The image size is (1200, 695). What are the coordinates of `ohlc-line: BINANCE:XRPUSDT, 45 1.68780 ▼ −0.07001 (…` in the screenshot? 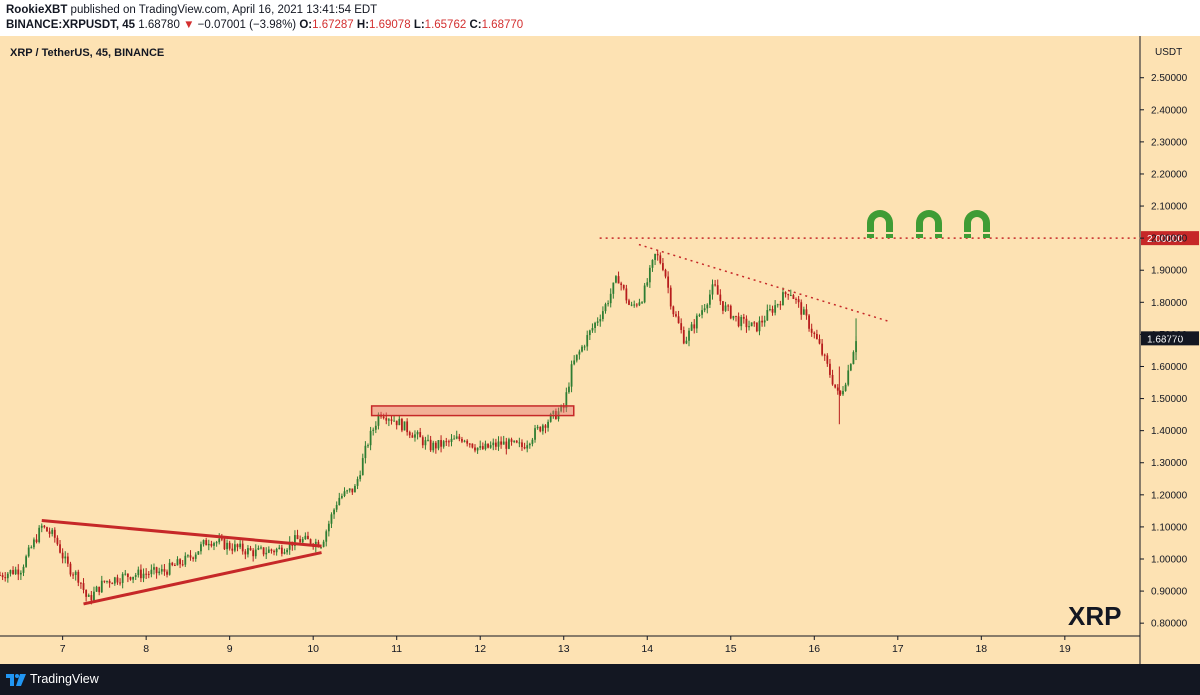 It's located at (264, 25).